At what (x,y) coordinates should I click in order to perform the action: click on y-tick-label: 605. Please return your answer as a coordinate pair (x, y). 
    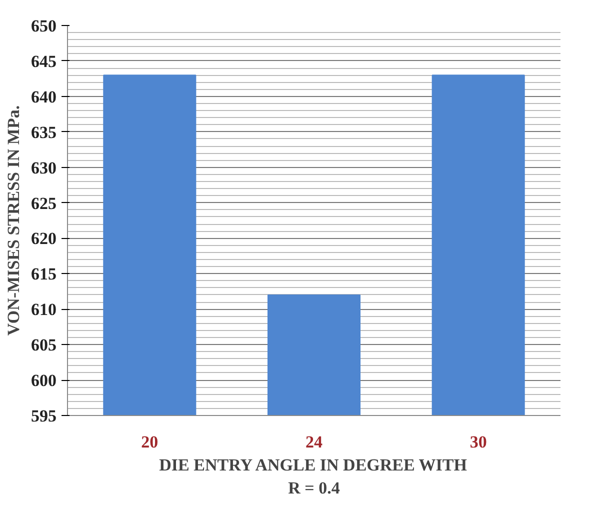
    Looking at the image, I should click on (43, 345).